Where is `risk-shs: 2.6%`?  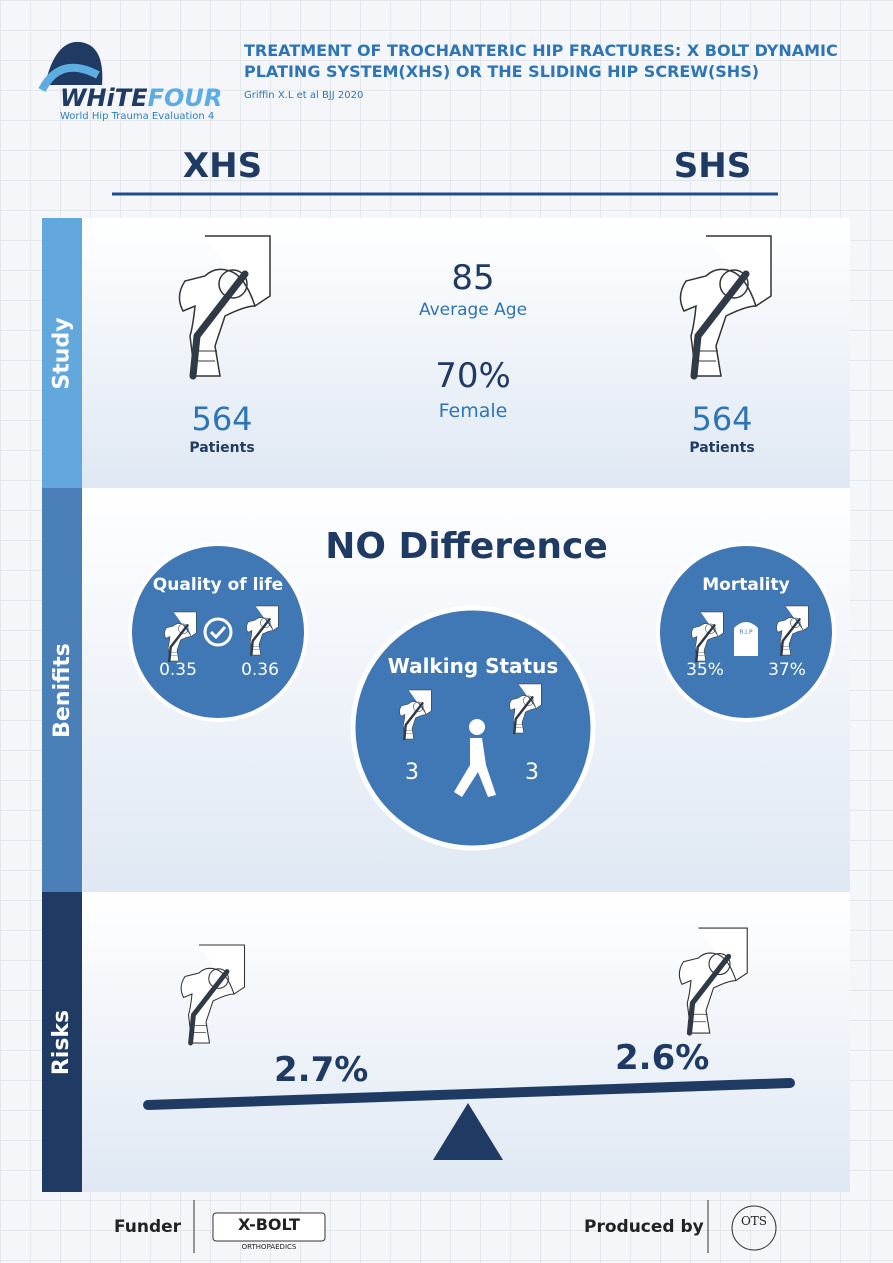
risk-shs: 2.6% is located at coordinates (662, 1058).